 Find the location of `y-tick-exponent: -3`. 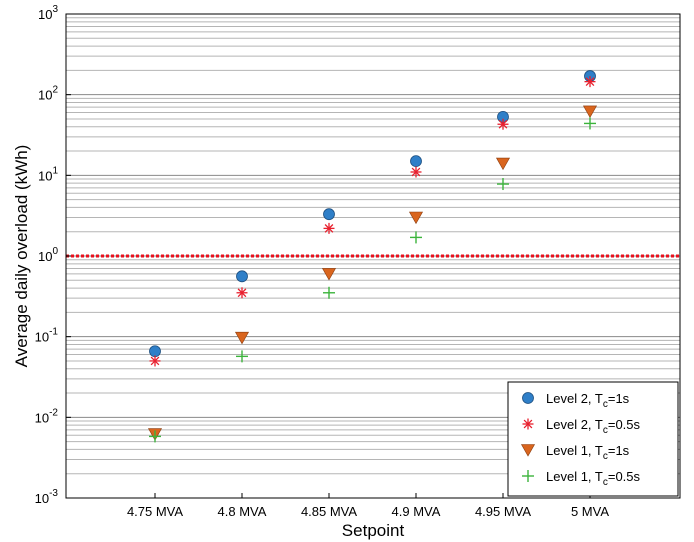

y-tick-exponent: -3 is located at coordinates (53, 493).